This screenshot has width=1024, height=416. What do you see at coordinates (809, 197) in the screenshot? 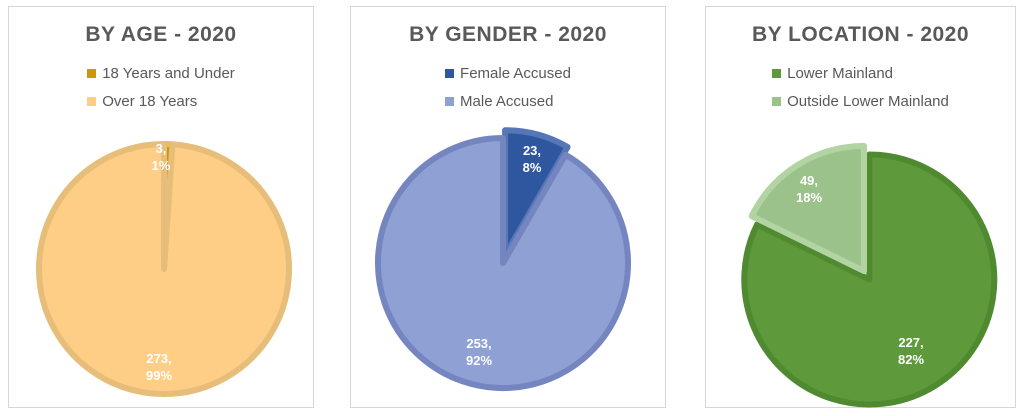
I see `data-label-percent: 18%` at bounding box center [809, 197].